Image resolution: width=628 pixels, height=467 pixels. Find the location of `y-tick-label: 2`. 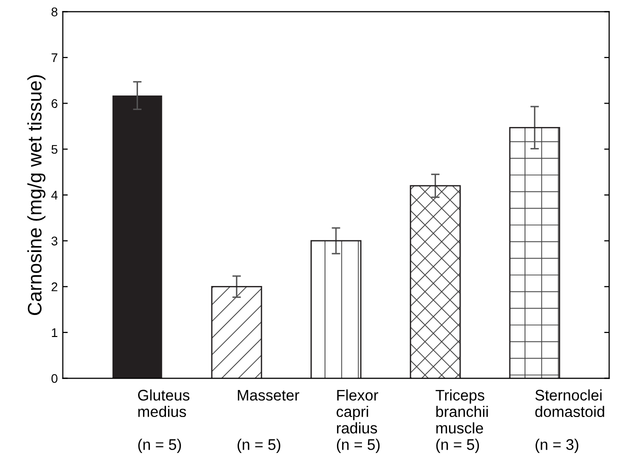

y-tick-label: 2 is located at coordinates (55, 287).